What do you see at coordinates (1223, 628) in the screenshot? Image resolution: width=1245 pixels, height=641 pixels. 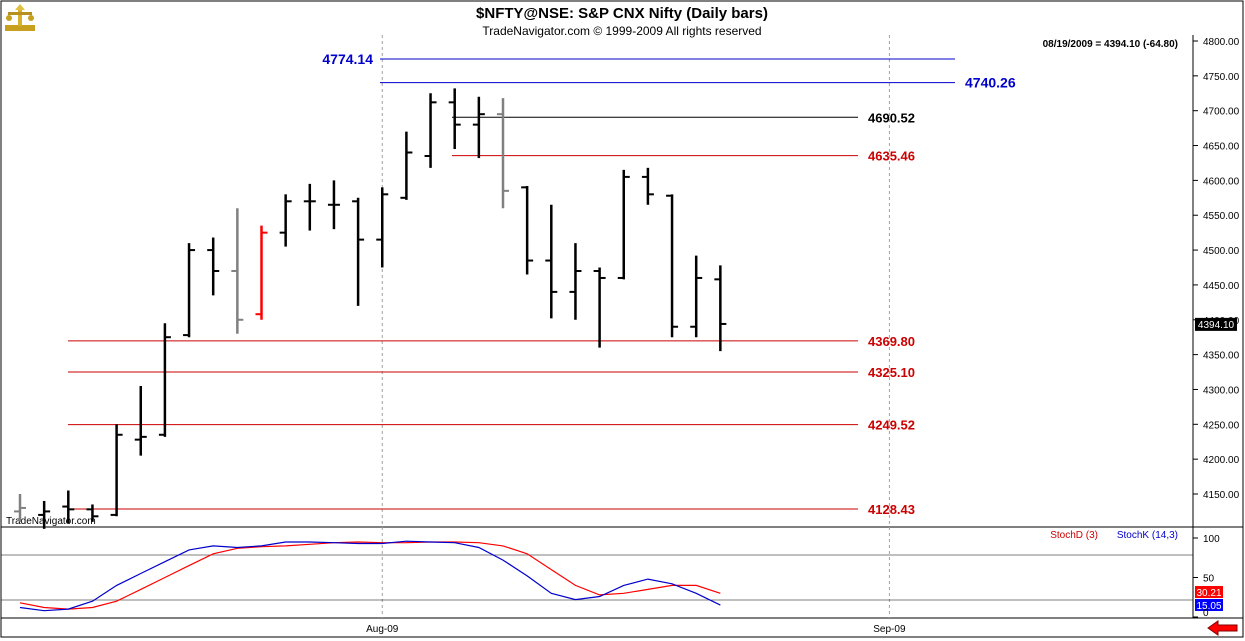 I see `scroll-left-arrow-icon` at bounding box center [1223, 628].